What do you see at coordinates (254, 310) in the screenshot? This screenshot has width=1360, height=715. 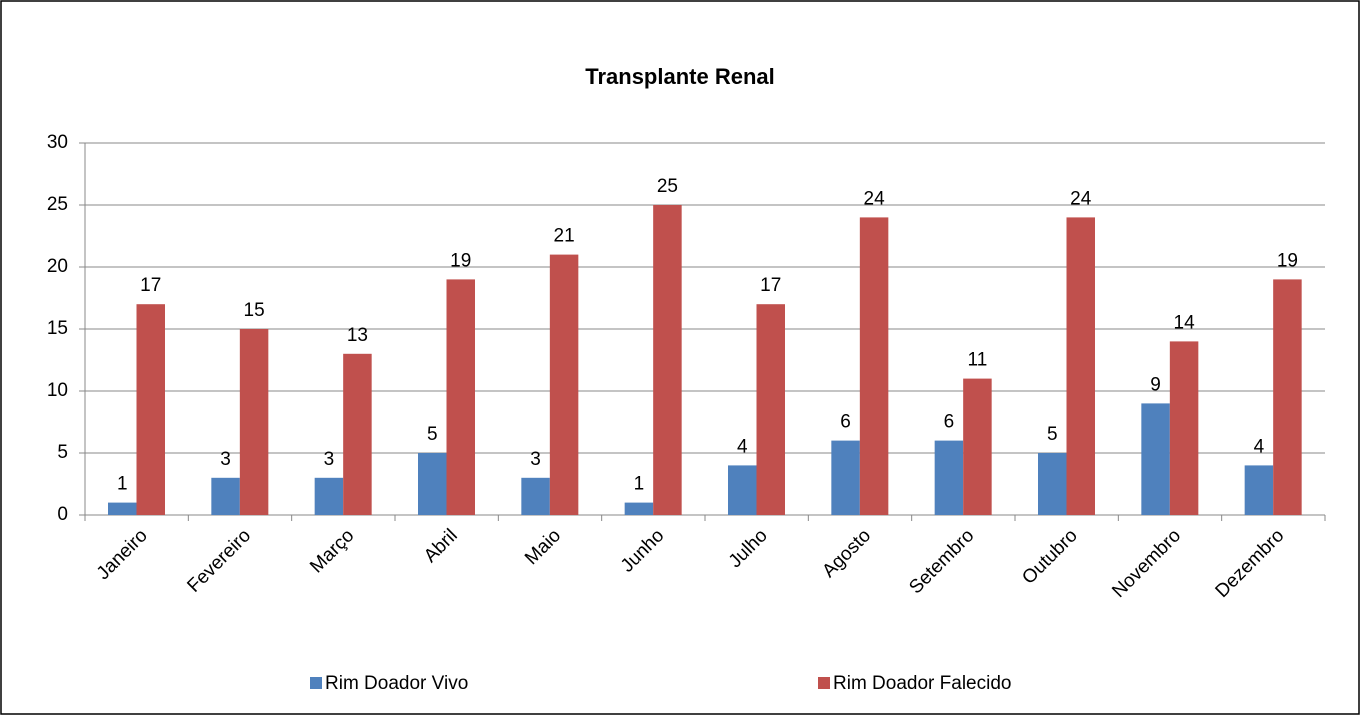 I see `data-label: 15` at bounding box center [254, 310].